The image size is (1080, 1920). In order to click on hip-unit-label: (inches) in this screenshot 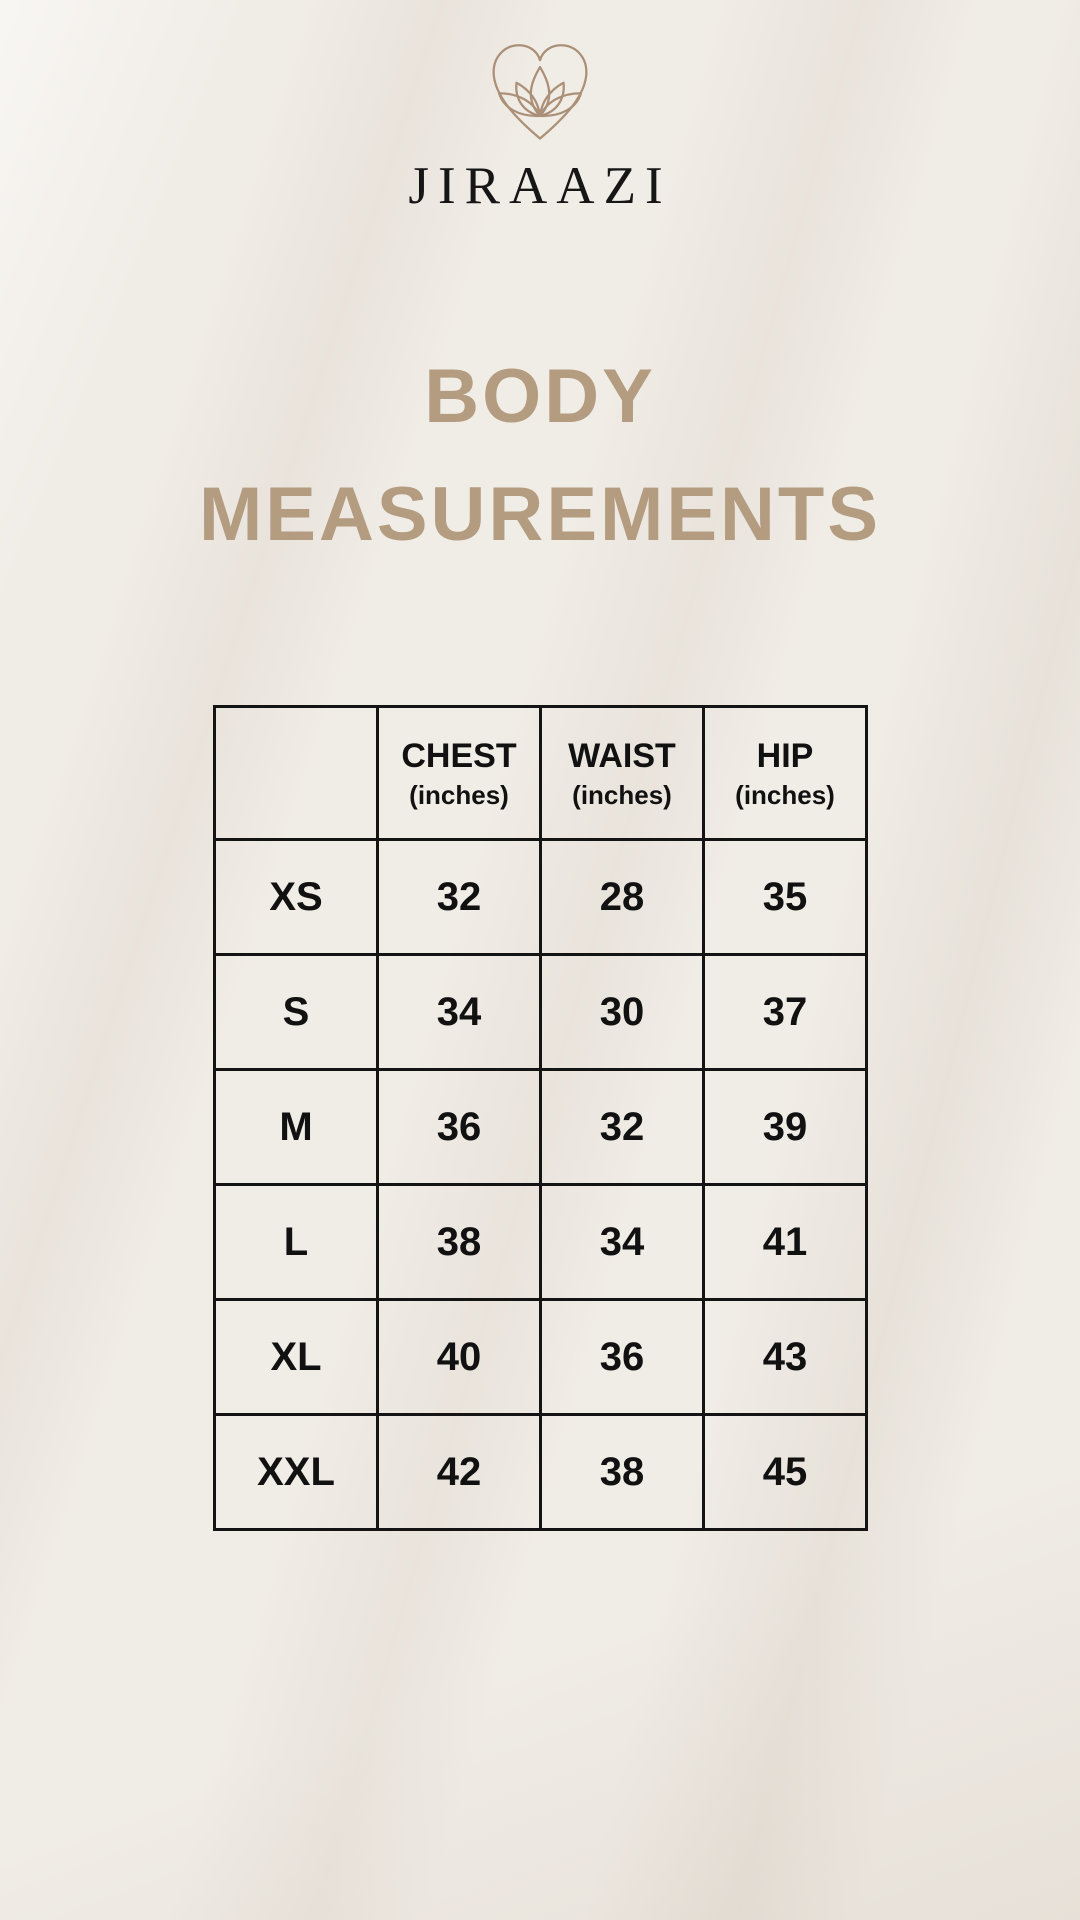, I will do `click(785, 795)`.